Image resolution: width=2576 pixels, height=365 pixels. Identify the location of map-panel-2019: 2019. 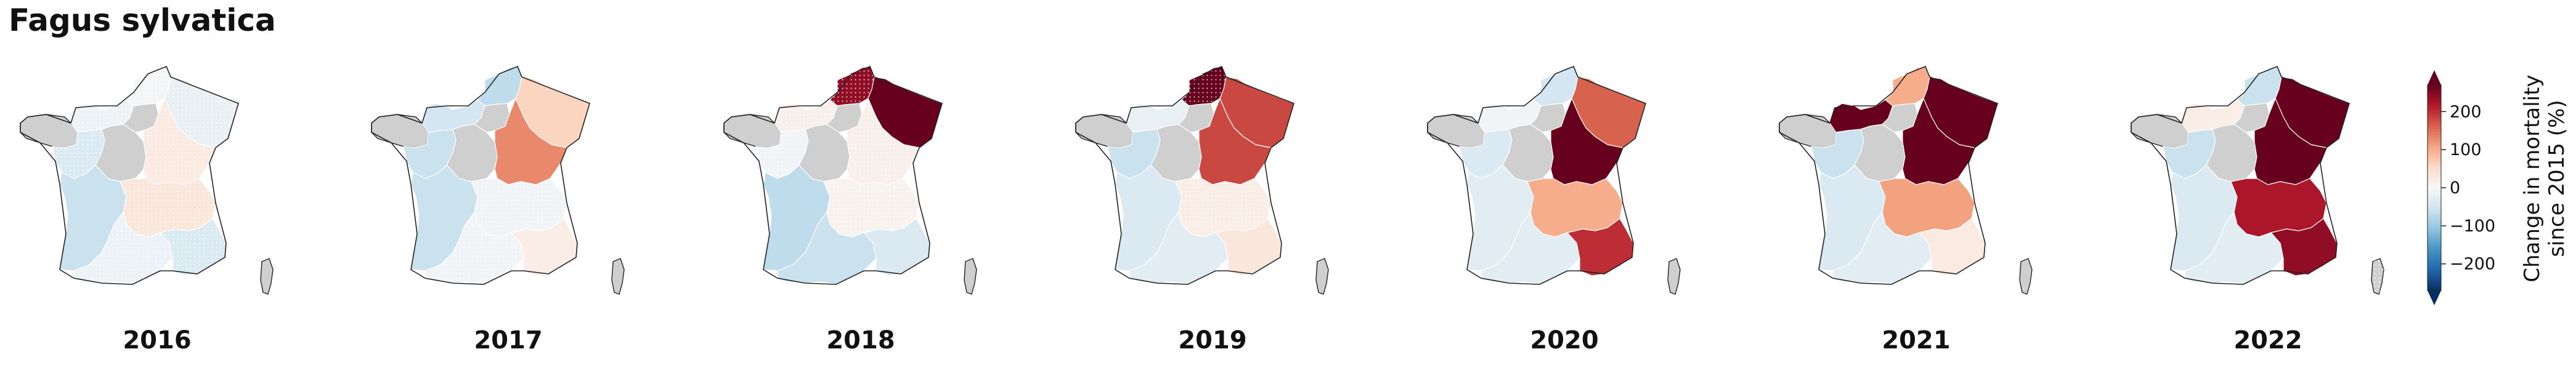
(1212, 206).